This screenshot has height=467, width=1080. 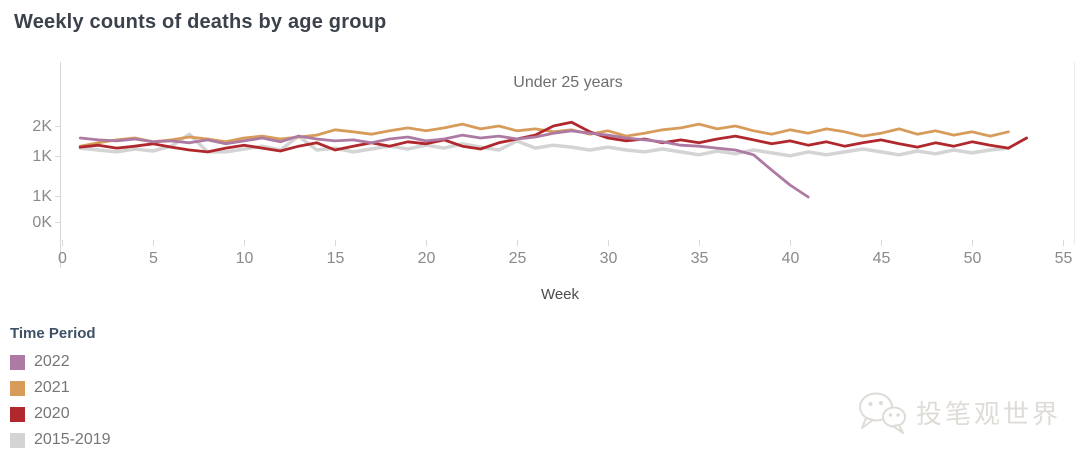 What do you see at coordinates (17, 388) in the screenshot?
I see `legend-swatch-2021` at bounding box center [17, 388].